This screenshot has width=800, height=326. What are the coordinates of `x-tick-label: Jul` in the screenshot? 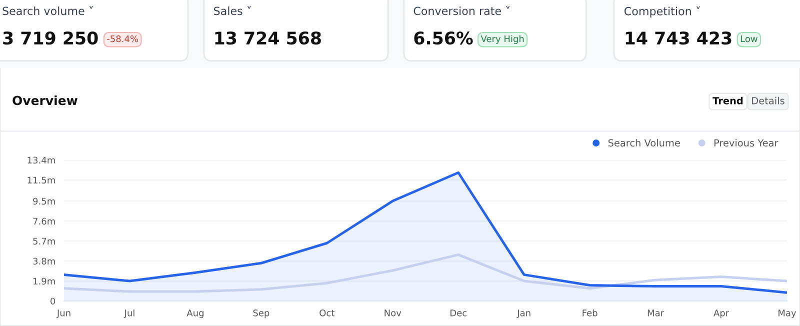 It's located at (129, 313).